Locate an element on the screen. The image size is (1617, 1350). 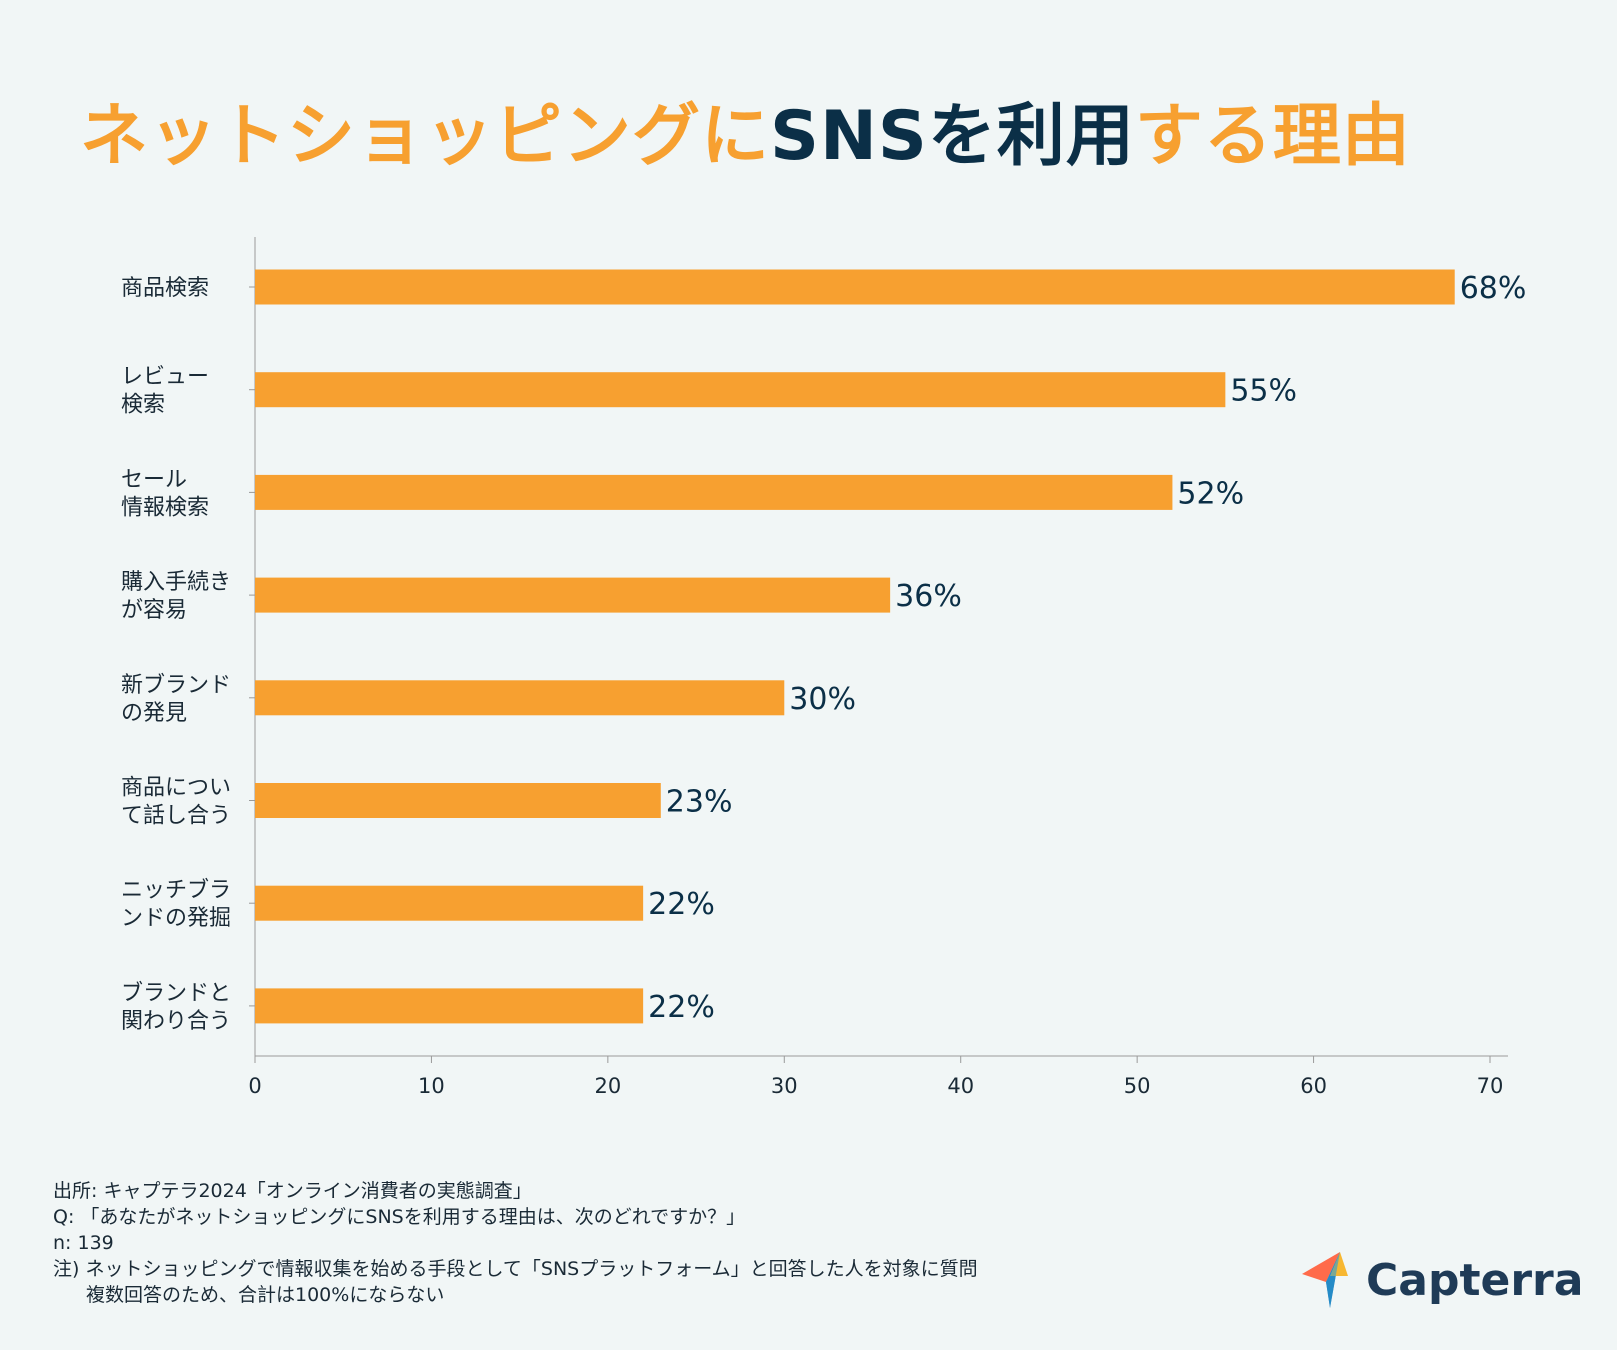
category-label: ニッチブランドの発掘 is located at coordinates (176, 904).